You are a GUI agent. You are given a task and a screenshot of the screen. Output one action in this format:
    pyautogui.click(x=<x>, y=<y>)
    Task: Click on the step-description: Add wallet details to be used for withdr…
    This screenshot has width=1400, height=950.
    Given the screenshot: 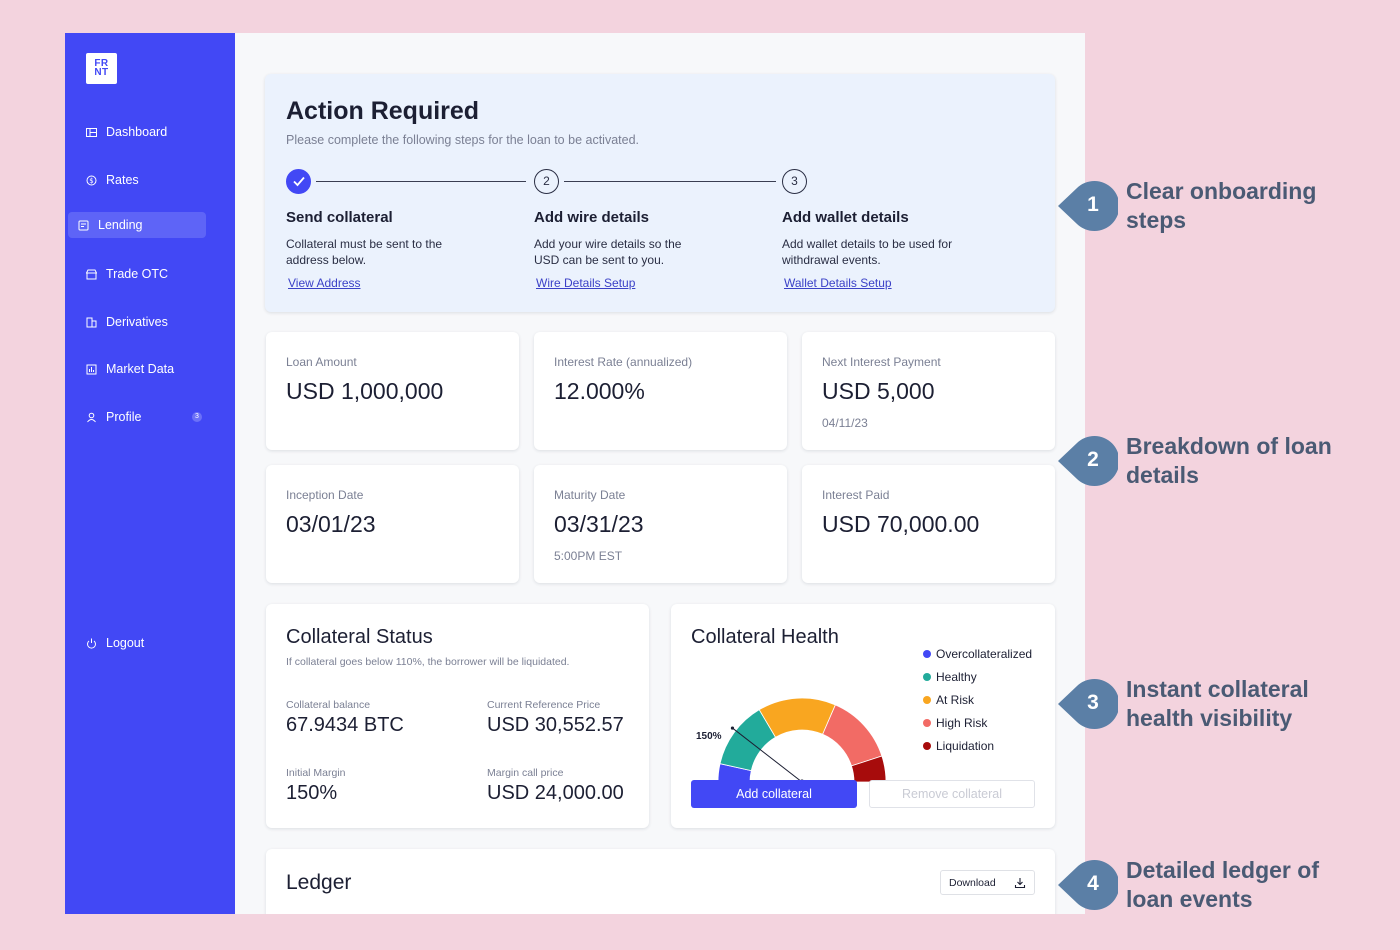 What is the action you would take?
    pyautogui.click(x=867, y=252)
    